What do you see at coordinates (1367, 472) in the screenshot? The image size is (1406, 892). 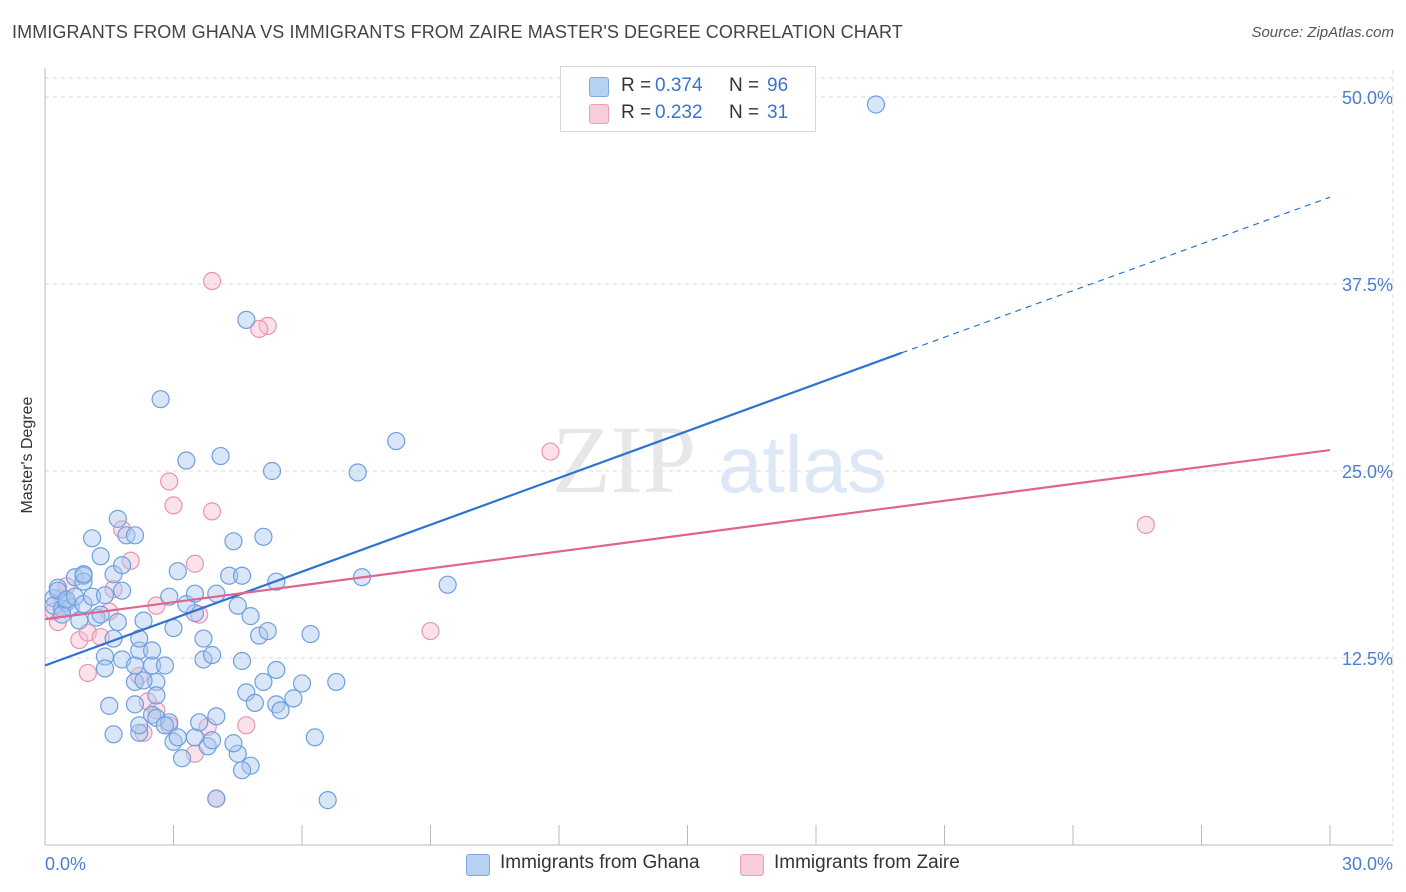 I see `y-tick-label: 25.0%` at bounding box center [1367, 472].